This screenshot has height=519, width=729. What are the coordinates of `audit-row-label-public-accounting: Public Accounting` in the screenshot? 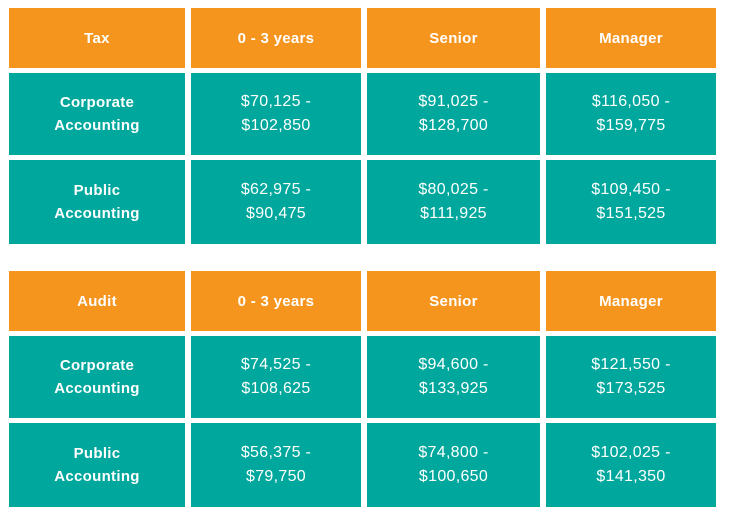 It's located at (97, 465).